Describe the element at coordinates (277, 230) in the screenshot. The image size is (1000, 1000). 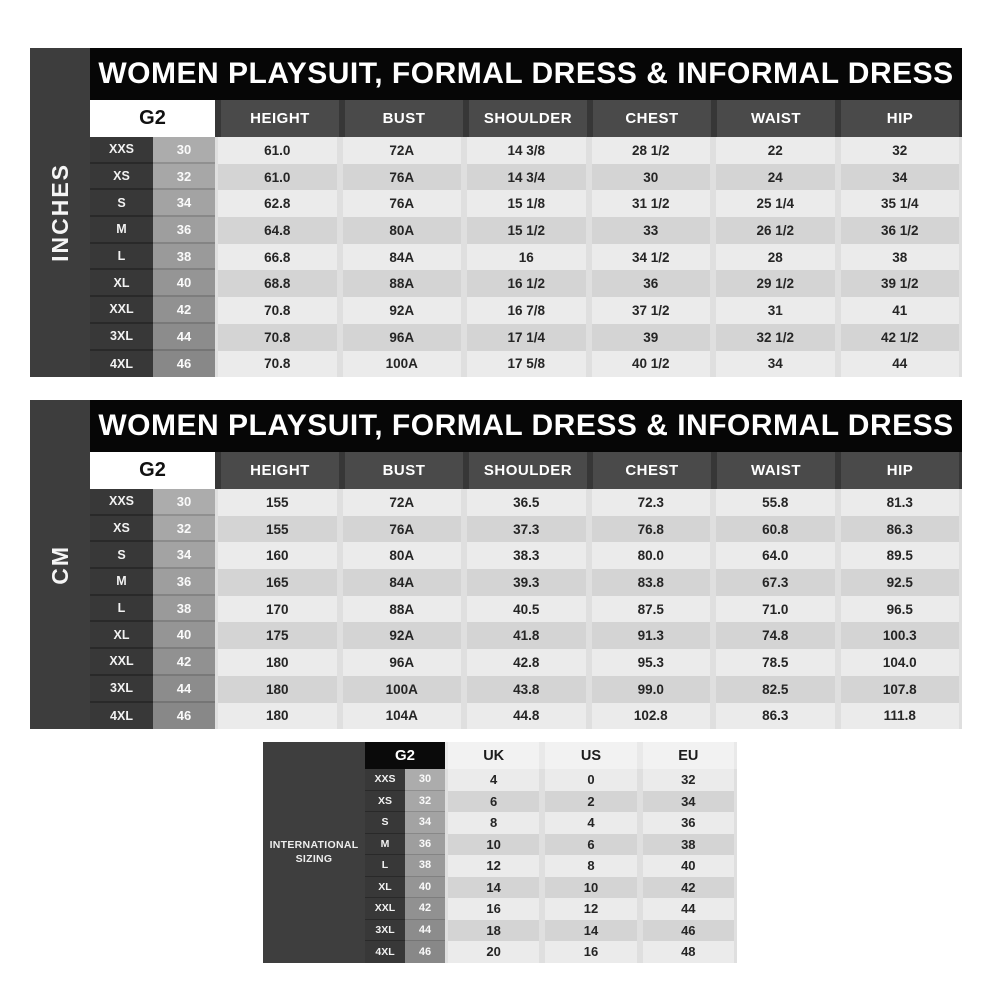
I see `value-cell: 64.8` at that location.